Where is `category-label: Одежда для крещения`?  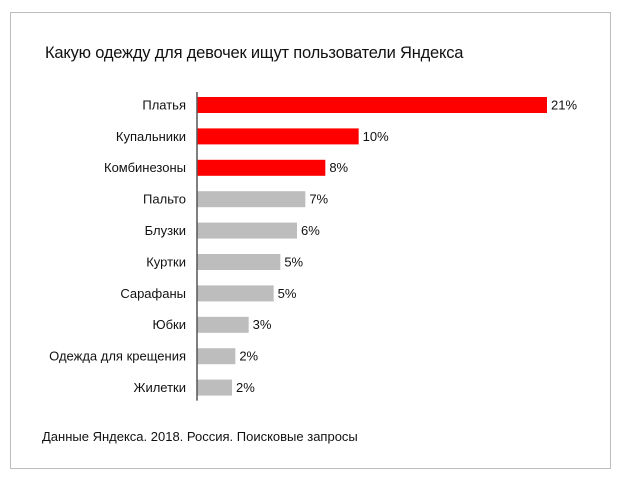
category-label: Одежда для крещения is located at coordinates (117, 356).